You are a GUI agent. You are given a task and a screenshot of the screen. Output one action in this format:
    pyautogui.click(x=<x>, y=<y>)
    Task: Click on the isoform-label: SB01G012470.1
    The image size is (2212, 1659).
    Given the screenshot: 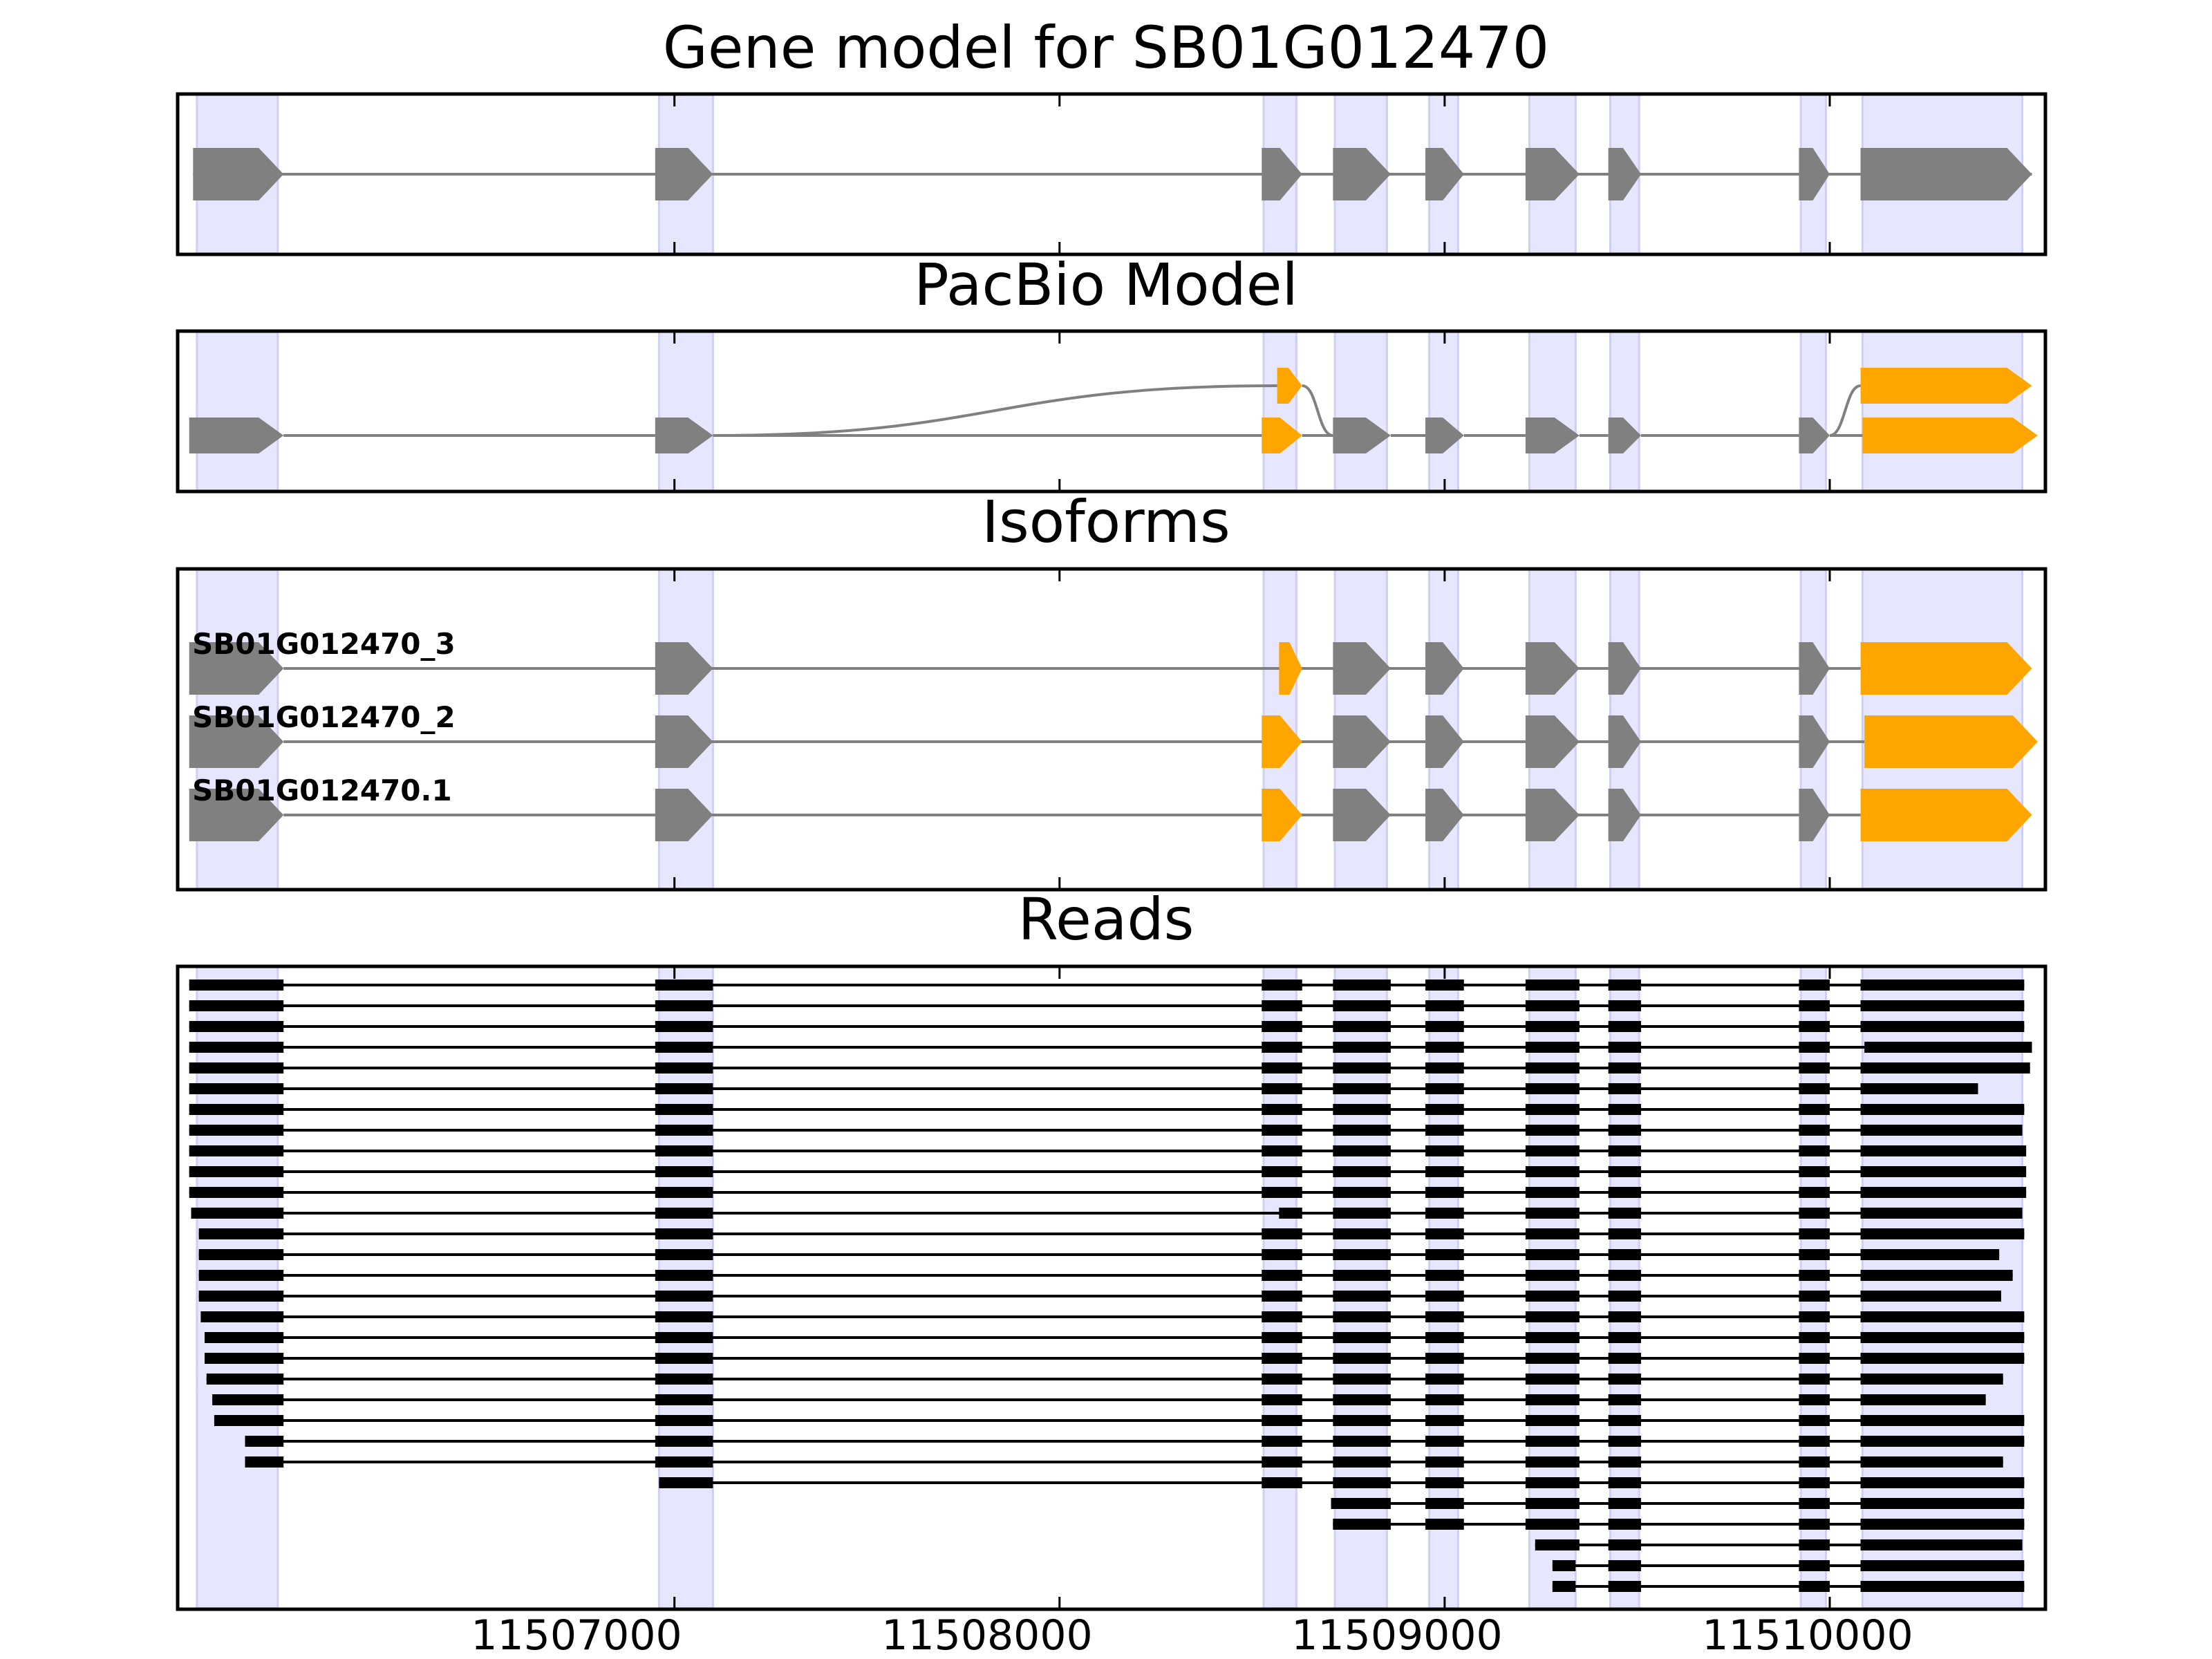 What is the action you would take?
    pyautogui.click(x=322, y=791)
    